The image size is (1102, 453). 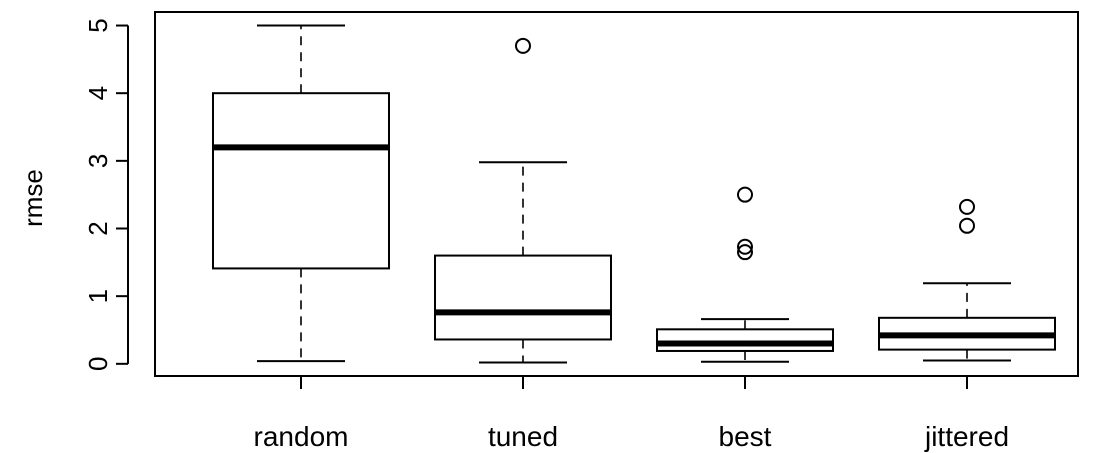 What do you see at coordinates (98, 93) in the screenshot?
I see `y-tick-label: 4` at bounding box center [98, 93].